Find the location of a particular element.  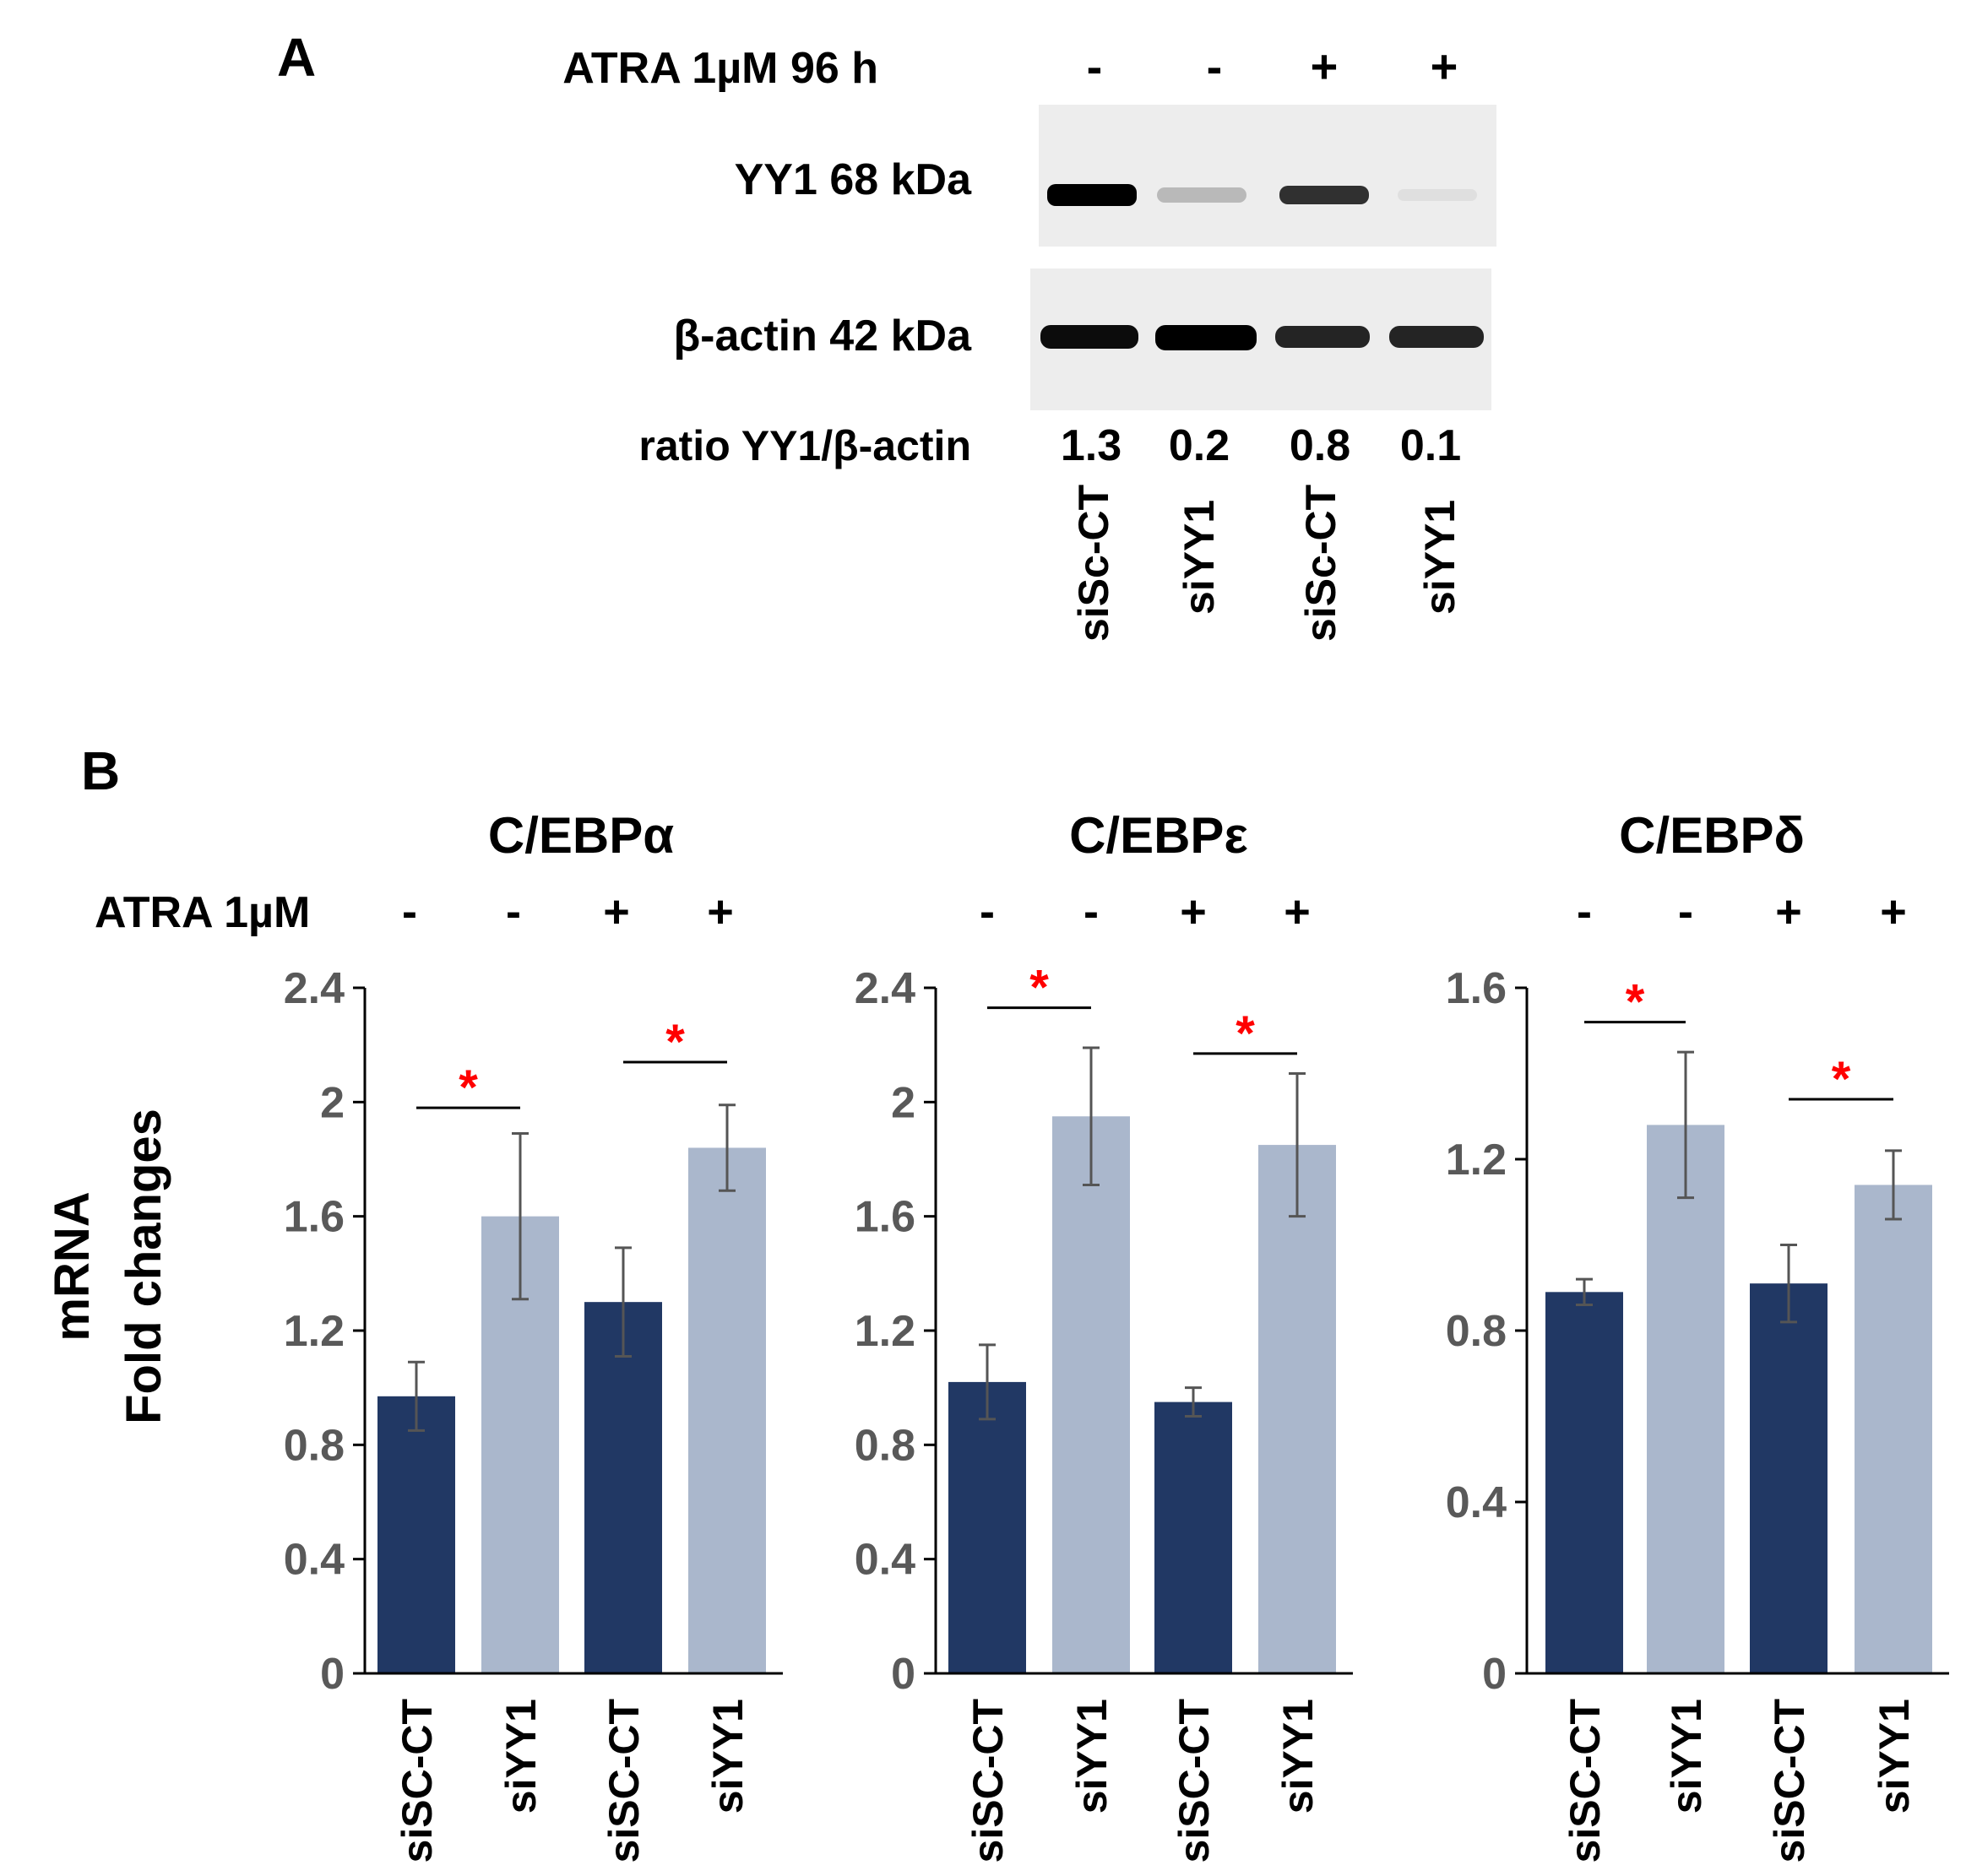

actin-band-label: β-actin 42 kDa is located at coordinates (822, 336).